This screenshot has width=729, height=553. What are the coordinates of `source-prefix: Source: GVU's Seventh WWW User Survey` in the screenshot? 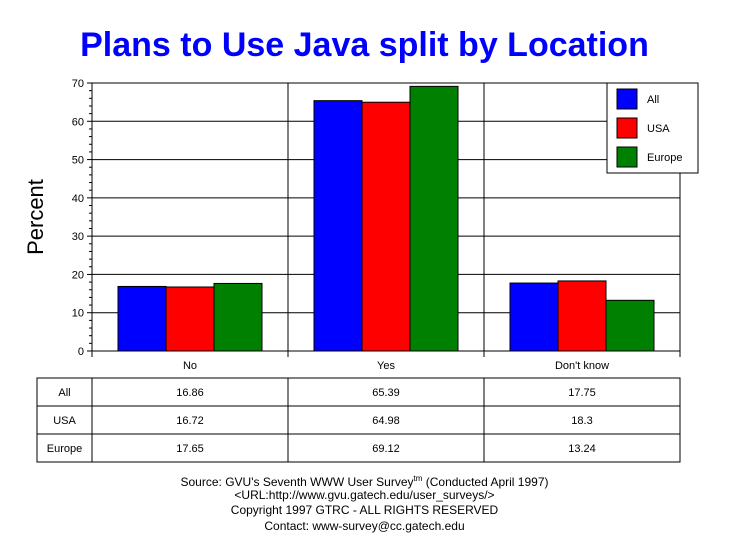 It's located at (297, 482).